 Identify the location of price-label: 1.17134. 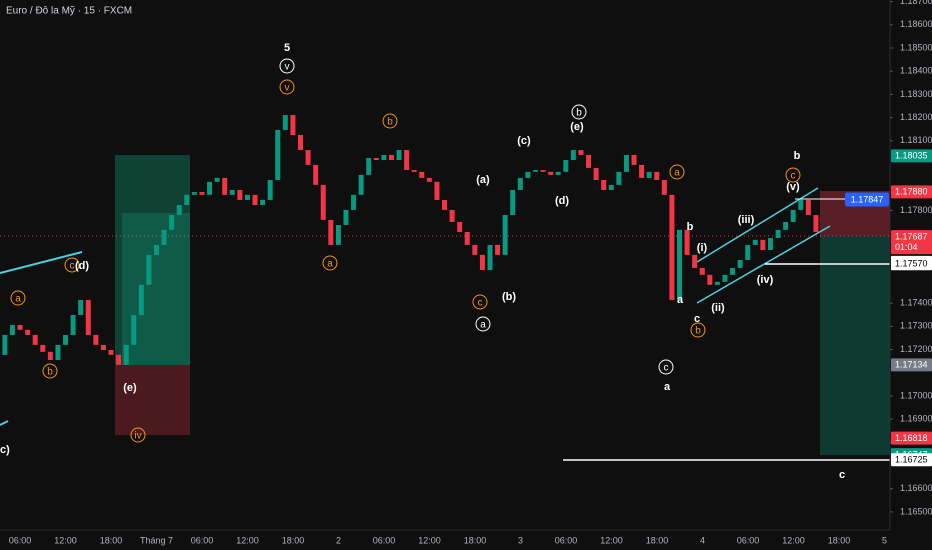
(911, 365).